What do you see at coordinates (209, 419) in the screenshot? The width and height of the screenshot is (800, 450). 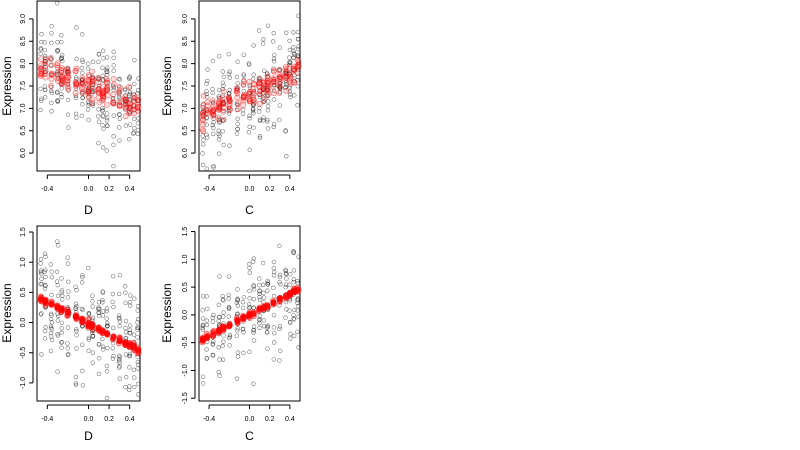 I see `x-tick-label: -0.4` at bounding box center [209, 419].